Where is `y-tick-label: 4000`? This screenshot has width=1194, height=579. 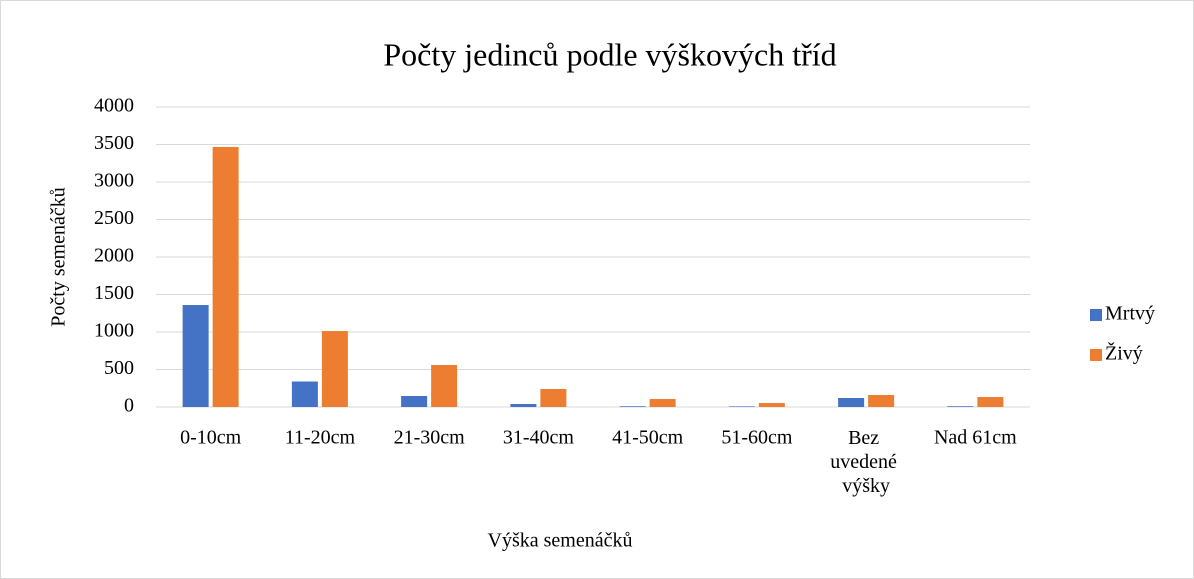 y-tick-label: 4000 is located at coordinates (114, 106).